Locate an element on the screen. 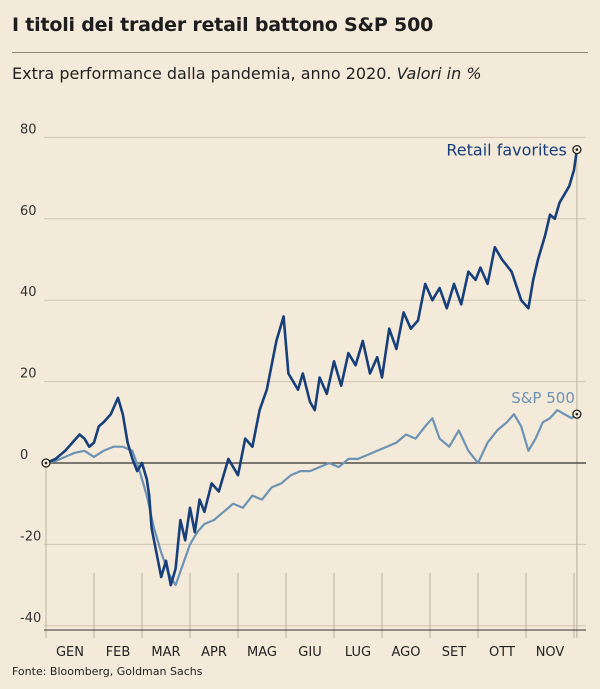 The width and height of the screenshot is (600, 689). start-marker-dot is located at coordinates (46, 463).